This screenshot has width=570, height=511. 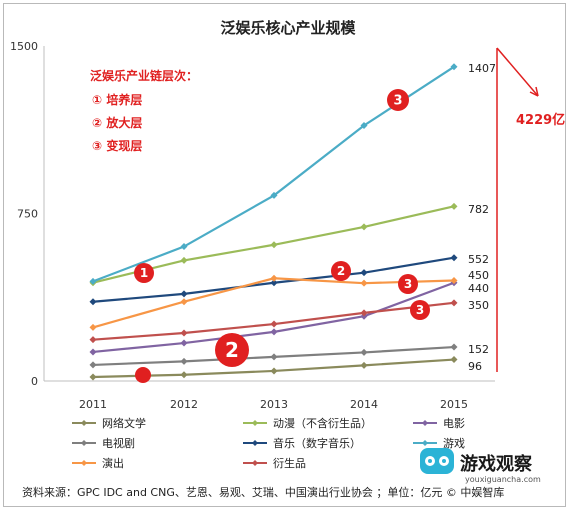 I want to click on y-tick-label: 0, so click(x=34, y=381).